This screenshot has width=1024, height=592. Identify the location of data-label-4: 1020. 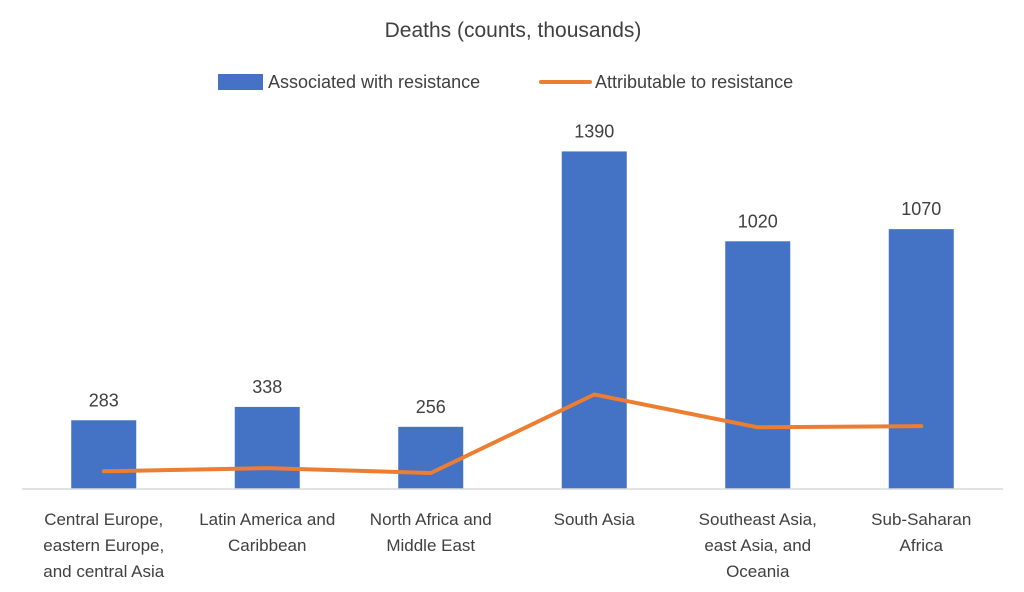
(758, 221).